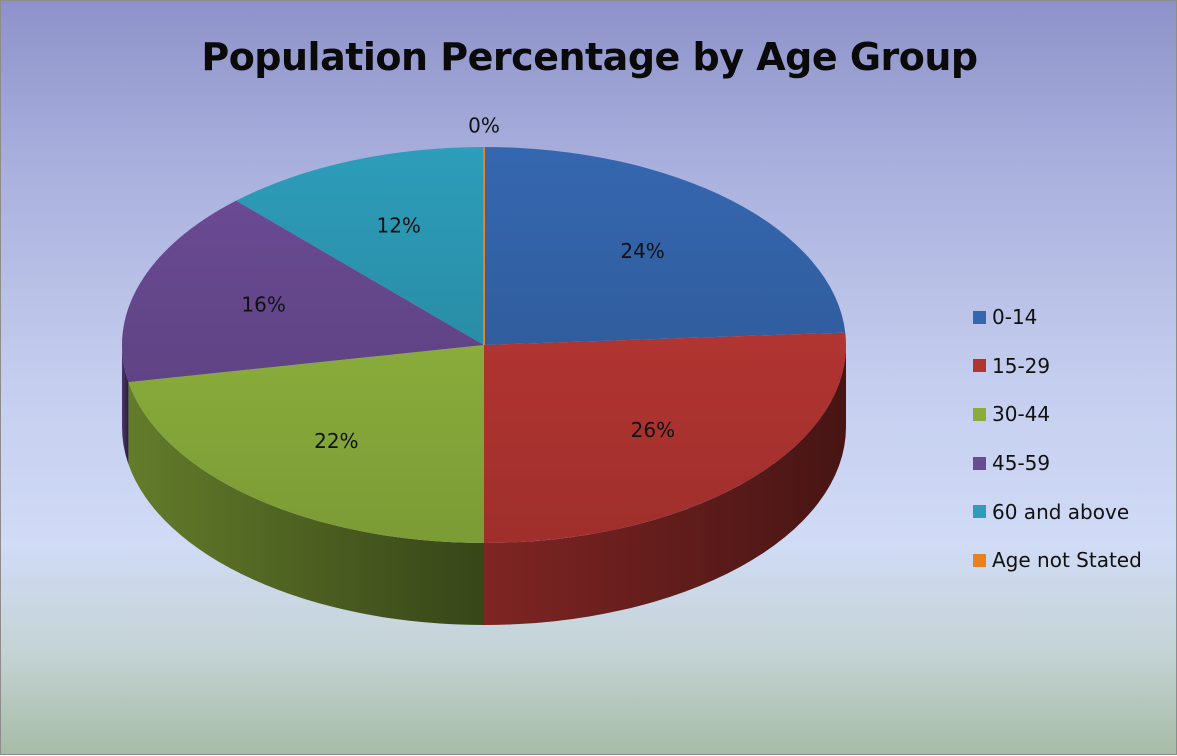  What do you see at coordinates (589, 57) in the screenshot?
I see `chart-title: Population Percentage by Age Group` at bounding box center [589, 57].